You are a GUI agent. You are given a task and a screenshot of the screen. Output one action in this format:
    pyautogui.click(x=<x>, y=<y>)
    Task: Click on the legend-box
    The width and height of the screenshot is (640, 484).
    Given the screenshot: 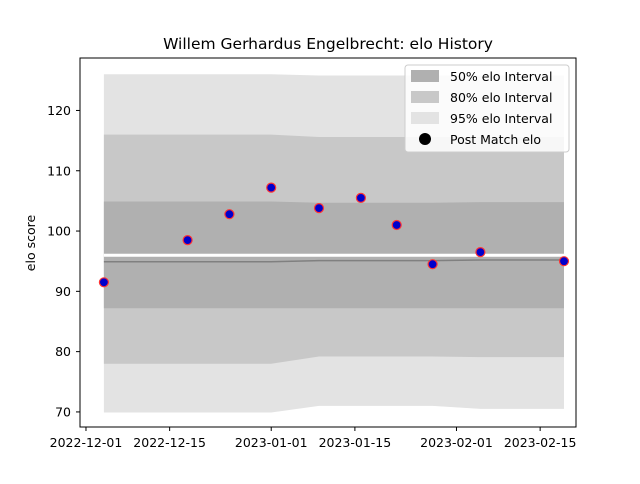 What is the action you would take?
    pyautogui.click(x=487, y=108)
    